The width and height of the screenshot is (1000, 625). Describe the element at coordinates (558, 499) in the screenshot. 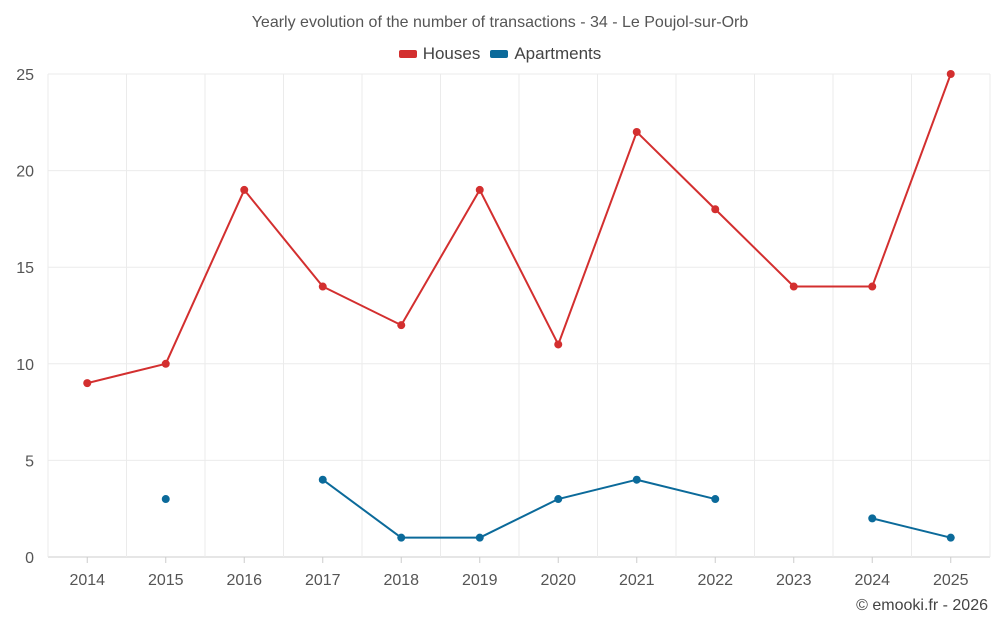

I see `point-apartments-2020` at that location.